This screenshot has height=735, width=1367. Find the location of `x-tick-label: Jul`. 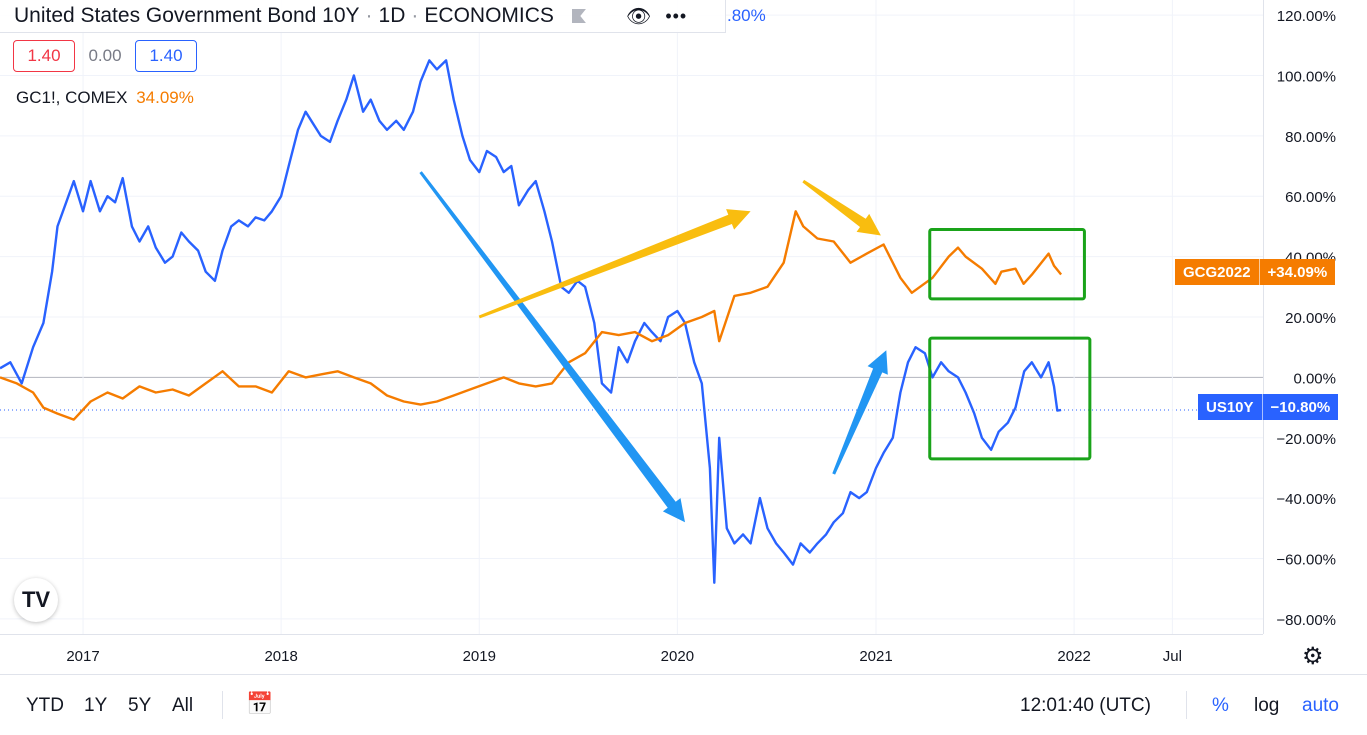

x-tick-label: Jul is located at coordinates (1172, 656).